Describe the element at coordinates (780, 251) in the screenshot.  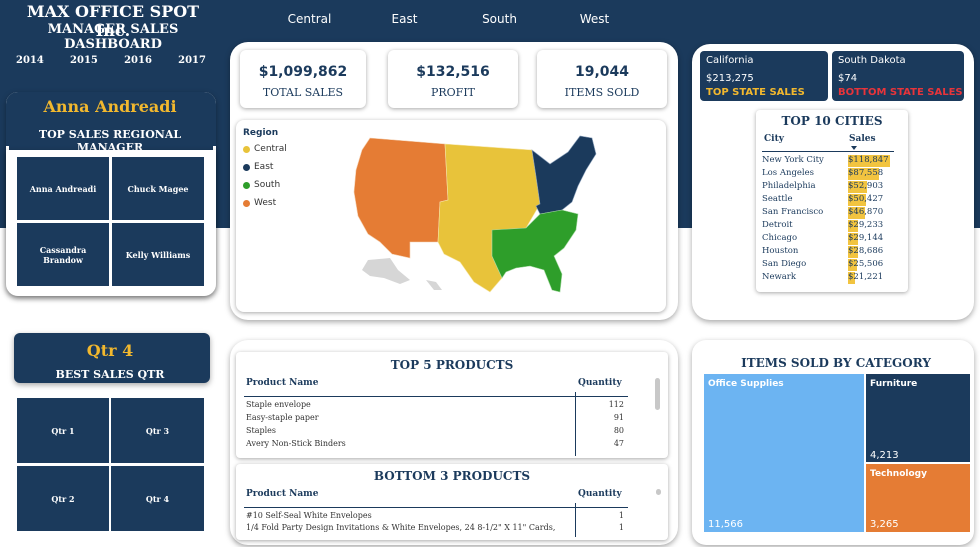
I see `city-name: Houston` at that location.